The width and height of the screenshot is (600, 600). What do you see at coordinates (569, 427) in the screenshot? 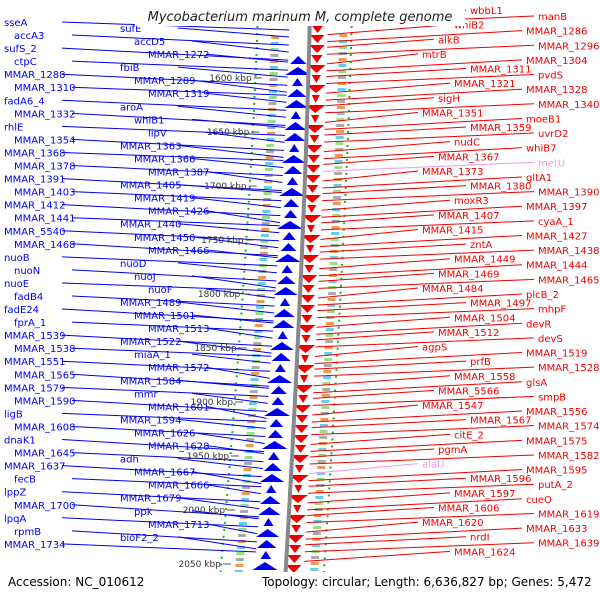
I see `right-gene-label: MMAR_1574` at bounding box center [569, 427].